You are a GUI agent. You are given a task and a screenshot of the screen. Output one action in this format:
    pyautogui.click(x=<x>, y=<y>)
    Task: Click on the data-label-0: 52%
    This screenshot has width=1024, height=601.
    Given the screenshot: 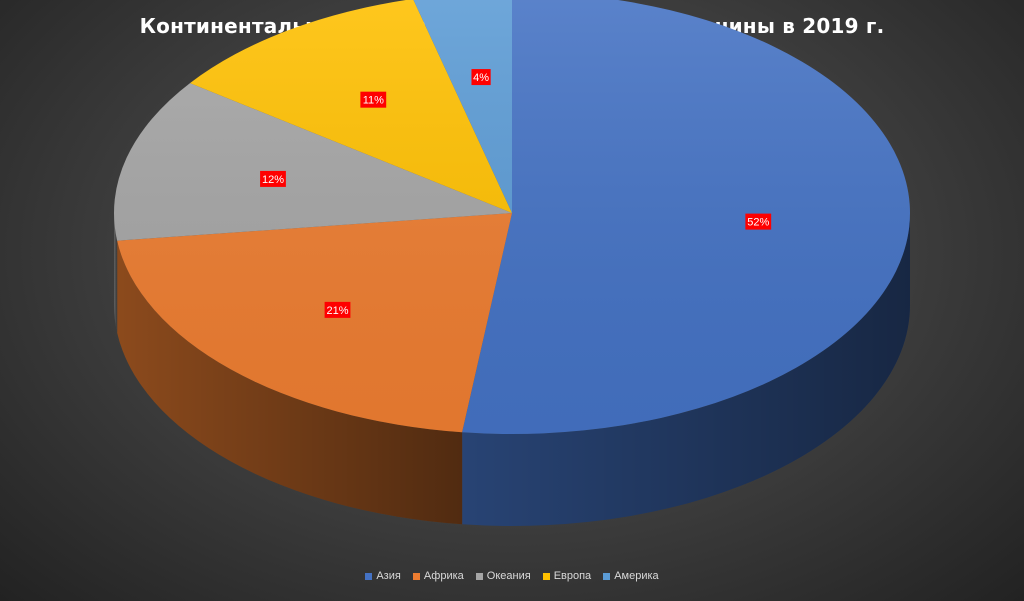 What is the action you would take?
    pyautogui.click(x=758, y=221)
    